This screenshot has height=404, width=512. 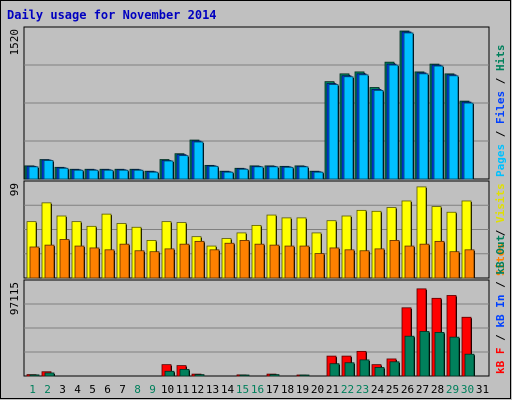 What do you see at coordinates (242, 389) in the screenshot?
I see `x-tick-label: 15` at bounding box center [242, 389].